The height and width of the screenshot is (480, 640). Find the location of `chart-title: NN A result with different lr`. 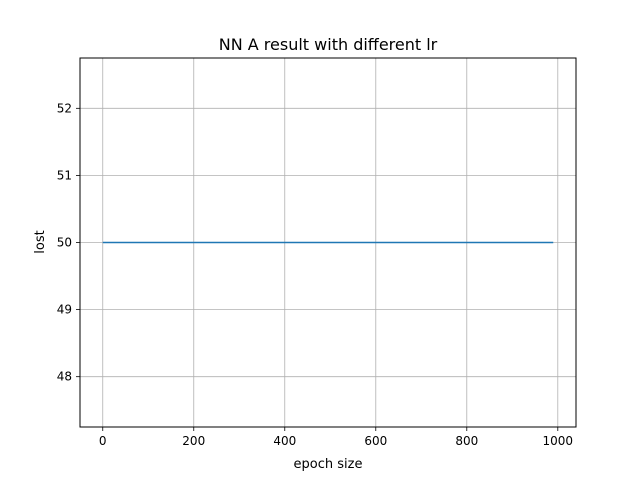

chart-title: NN A result with different lr is located at coordinates (328, 44).